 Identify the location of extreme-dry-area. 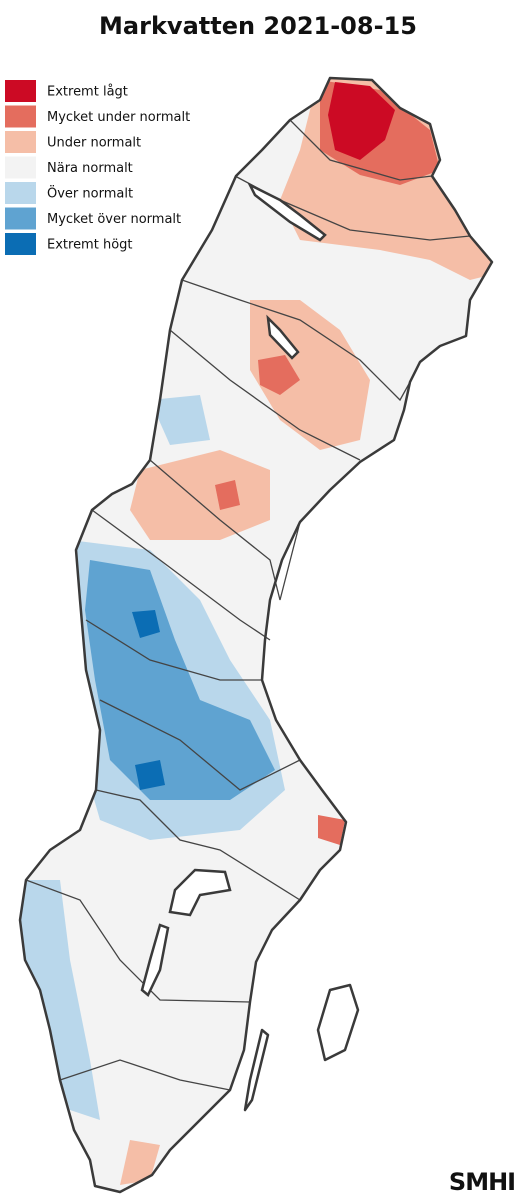
(361, 121).